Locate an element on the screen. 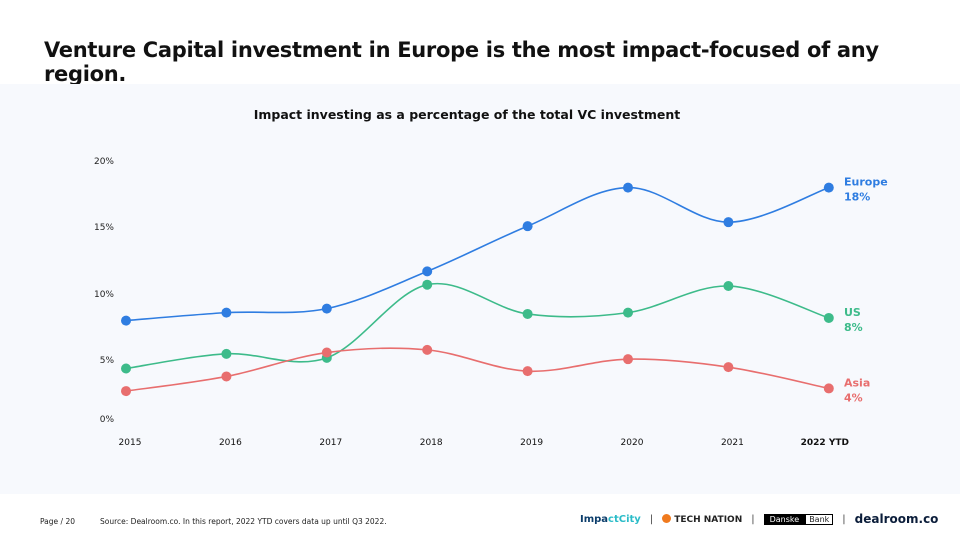  technation-logo: TECH NATION is located at coordinates (702, 519).